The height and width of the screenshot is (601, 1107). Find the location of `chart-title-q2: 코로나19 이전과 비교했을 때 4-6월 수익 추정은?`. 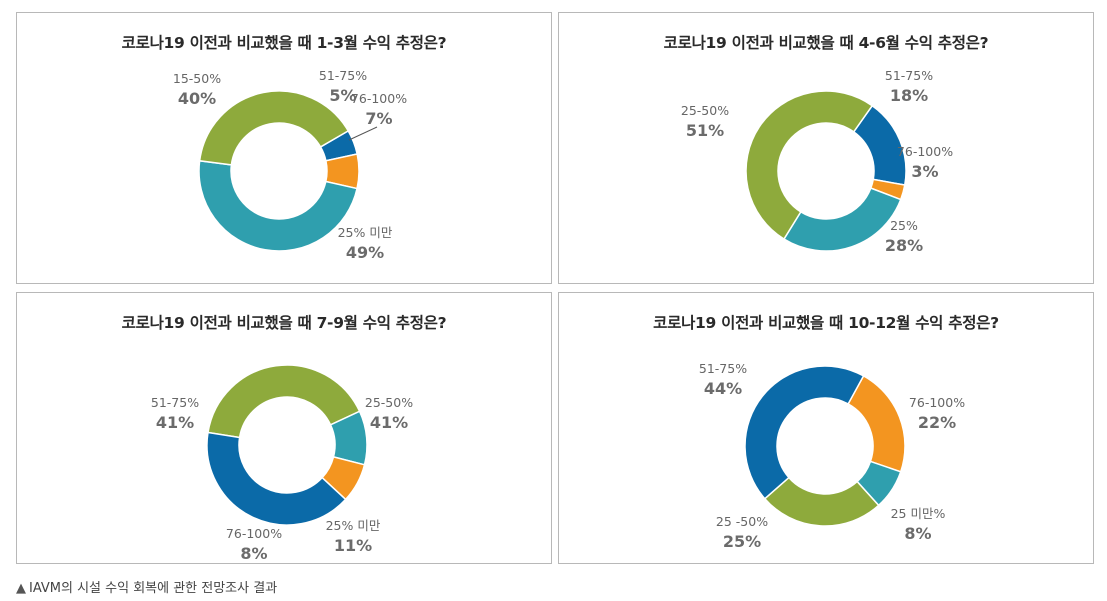

chart-title-q2: 코로나19 이전과 비교했을 때 4-6월 수익 추정은? is located at coordinates (826, 43).